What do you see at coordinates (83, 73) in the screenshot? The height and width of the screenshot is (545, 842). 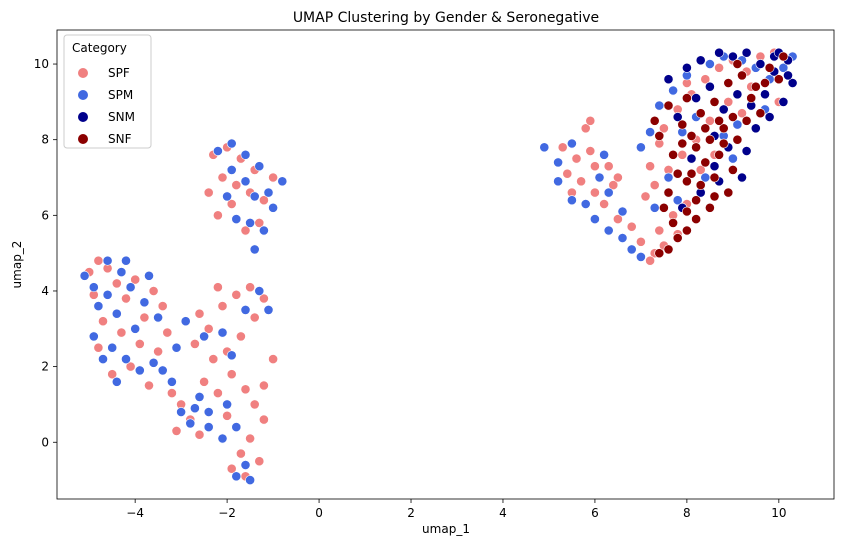 I see `legend-marker-spf` at bounding box center [83, 73].